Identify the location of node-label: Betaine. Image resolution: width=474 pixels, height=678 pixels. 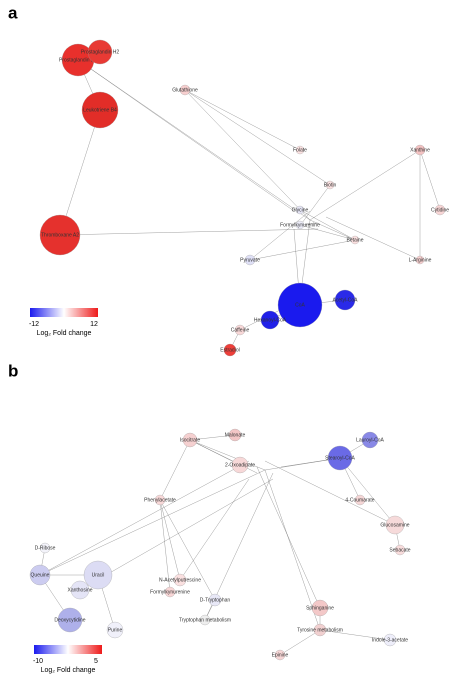
(355, 240).